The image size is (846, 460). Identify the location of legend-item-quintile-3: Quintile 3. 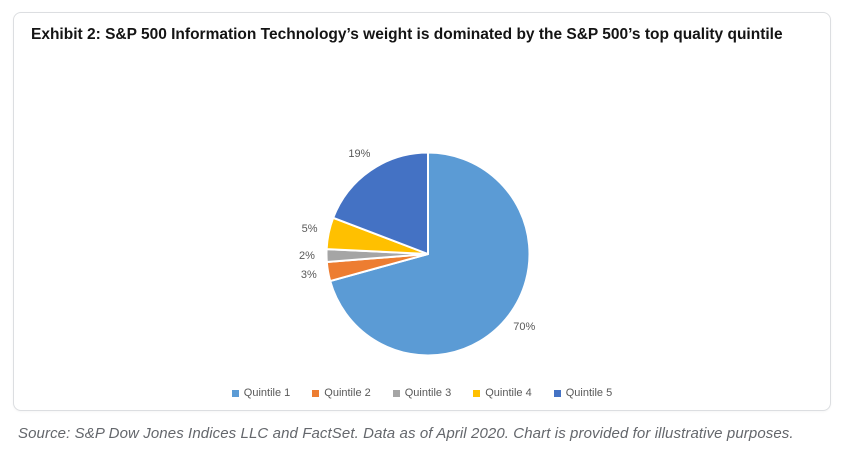
(422, 393).